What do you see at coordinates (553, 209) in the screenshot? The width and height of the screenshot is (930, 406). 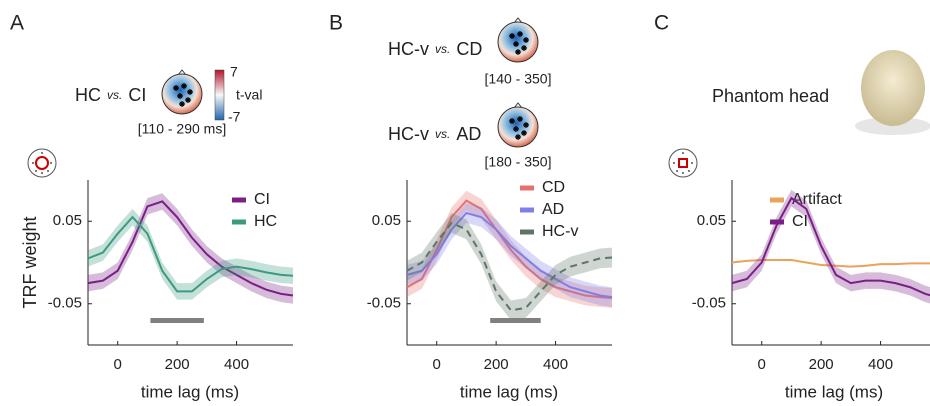 I see `legend-label: AD` at bounding box center [553, 209].